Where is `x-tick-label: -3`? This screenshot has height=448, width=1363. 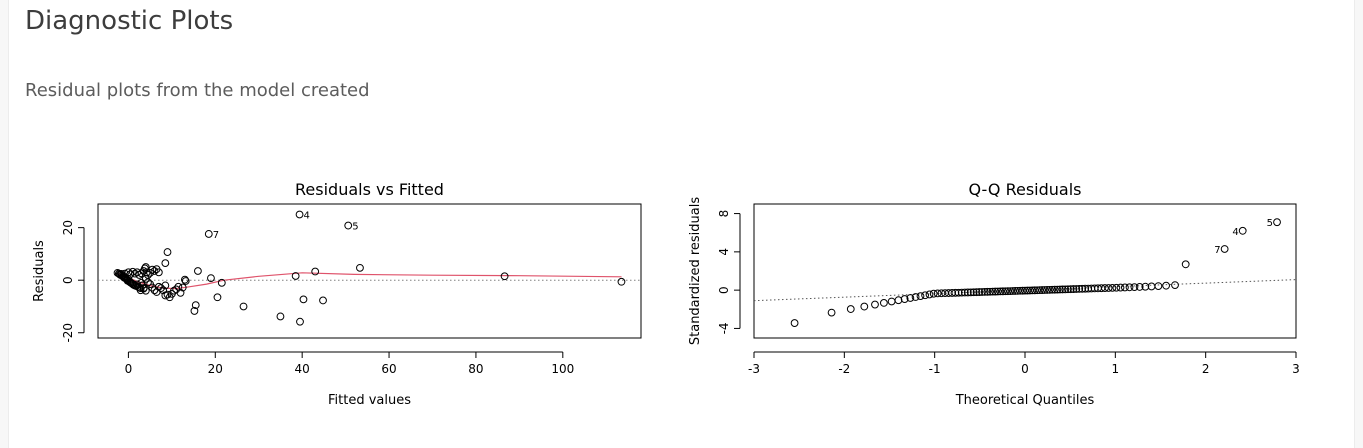 x-tick-label: -3 is located at coordinates (754, 369).